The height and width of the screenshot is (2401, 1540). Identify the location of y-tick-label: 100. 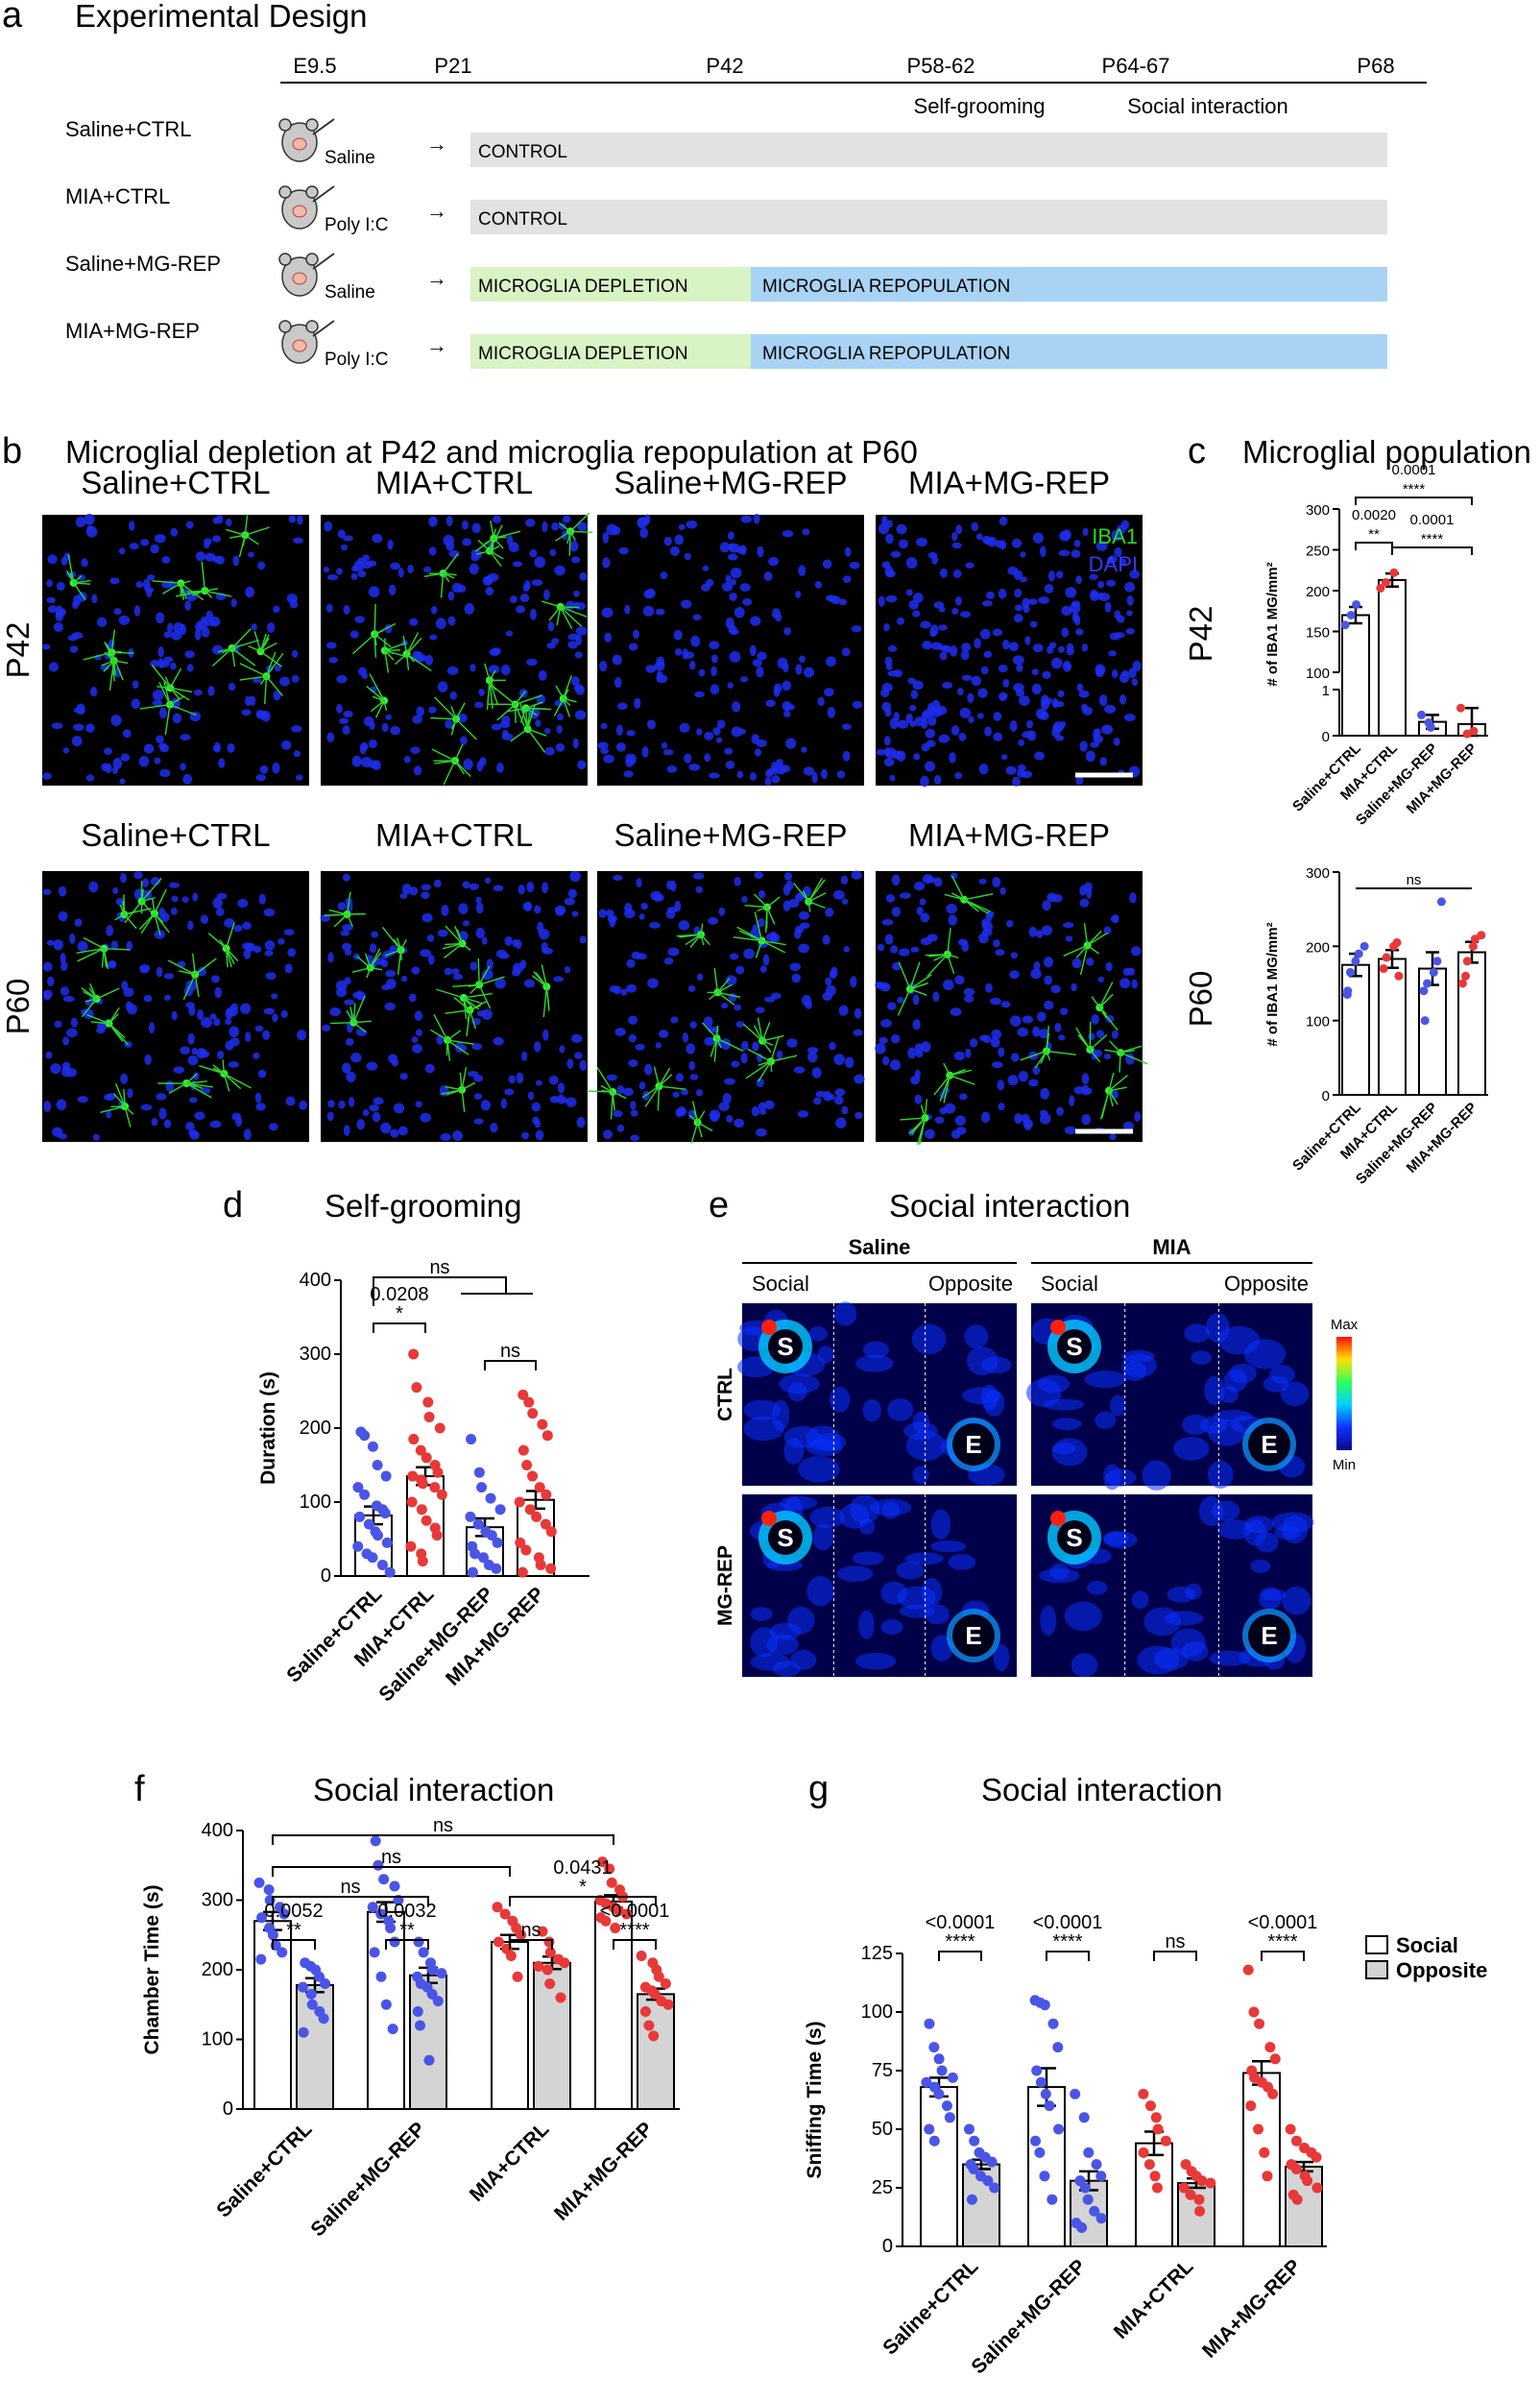
(877, 2012).